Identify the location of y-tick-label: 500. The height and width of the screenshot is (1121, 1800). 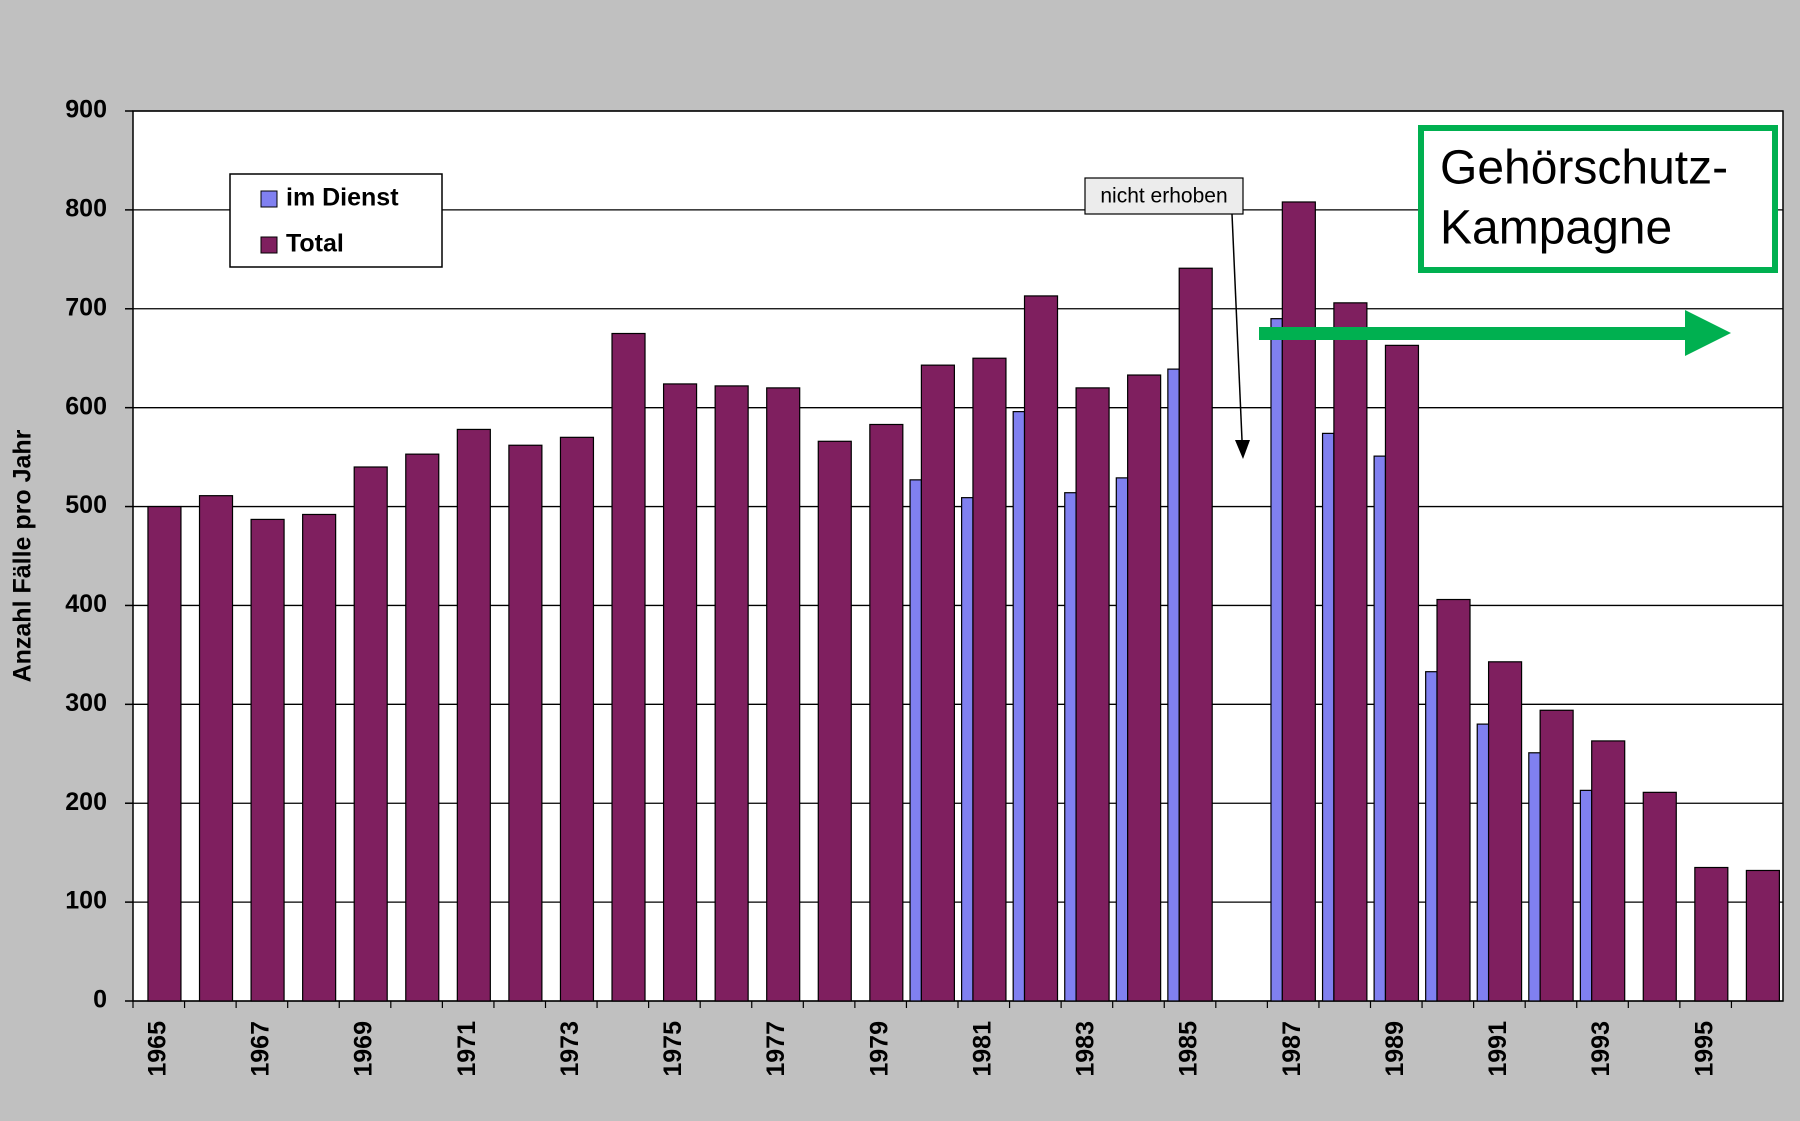
(86, 505).